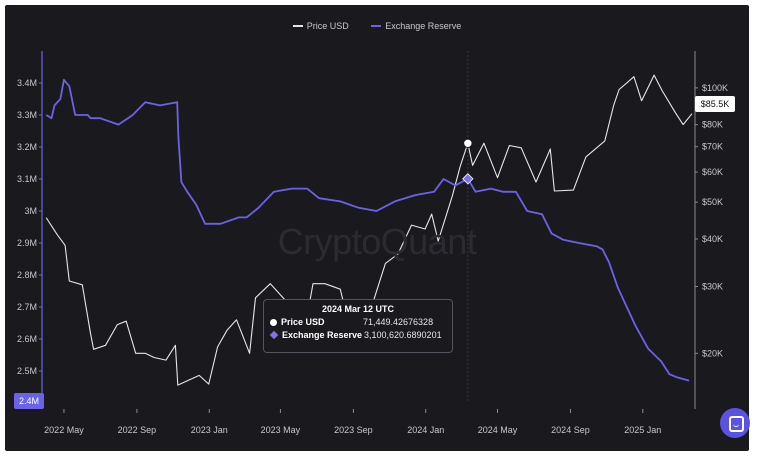  What do you see at coordinates (322, 335) in the screenshot?
I see `tooltip-reserve-label: Exchange Reserve` at bounding box center [322, 335].